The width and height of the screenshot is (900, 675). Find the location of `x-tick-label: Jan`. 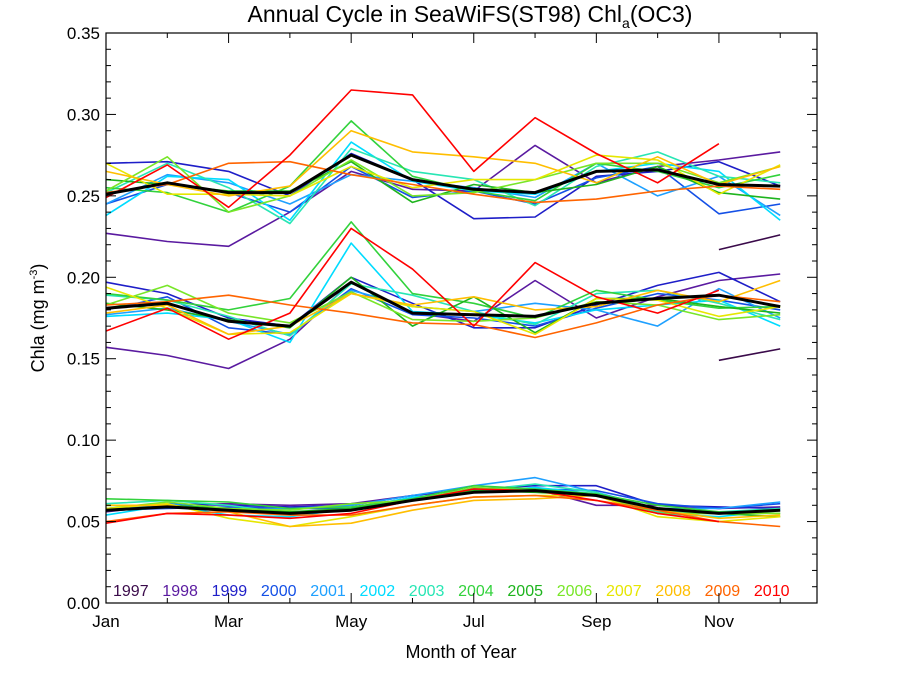

x-tick-label: Jan is located at coordinates (105, 621).